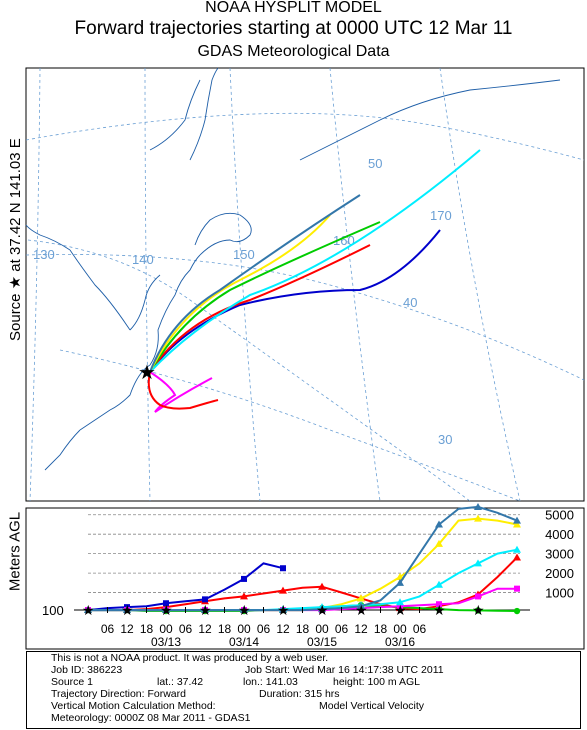 Image resolution: width=587 pixels, height=730 pixels. I want to click on footer-source: Source 1, so click(72, 682).